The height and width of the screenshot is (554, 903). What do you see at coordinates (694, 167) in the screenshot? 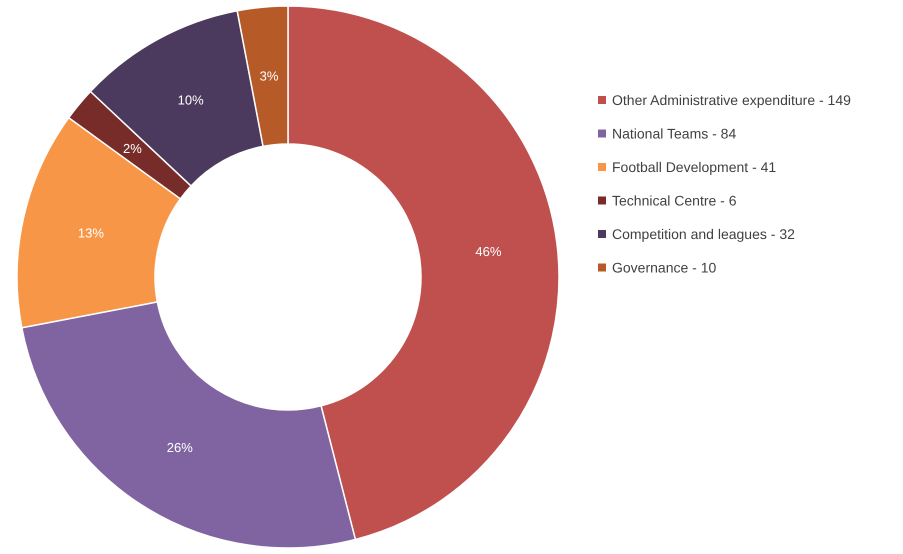
I see `legend-label: Football Development - 41` at bounding box center [694, 167].